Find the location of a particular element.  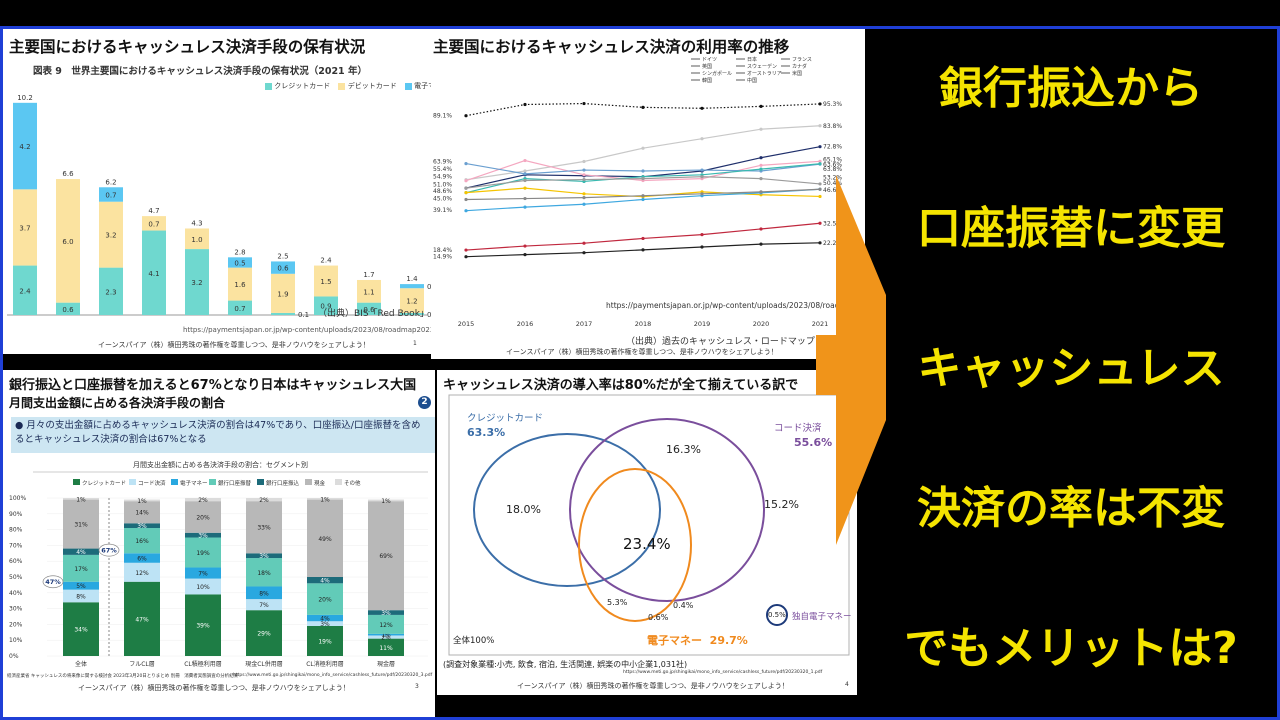

bar-value-label: 3.7 is located at coordinates (24, 228).